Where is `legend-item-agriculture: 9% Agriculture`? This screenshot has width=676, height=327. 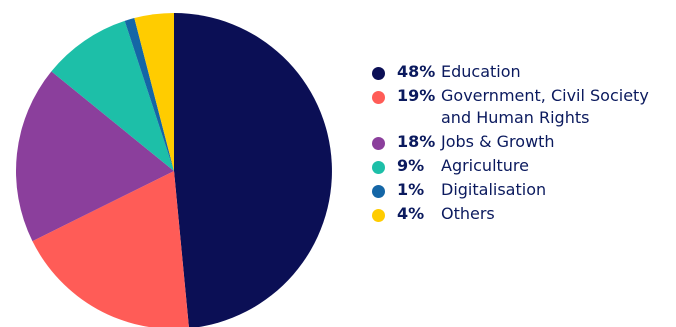 legend-item-agriculture: 9% Agriculture is located at coordinates (510, 166).